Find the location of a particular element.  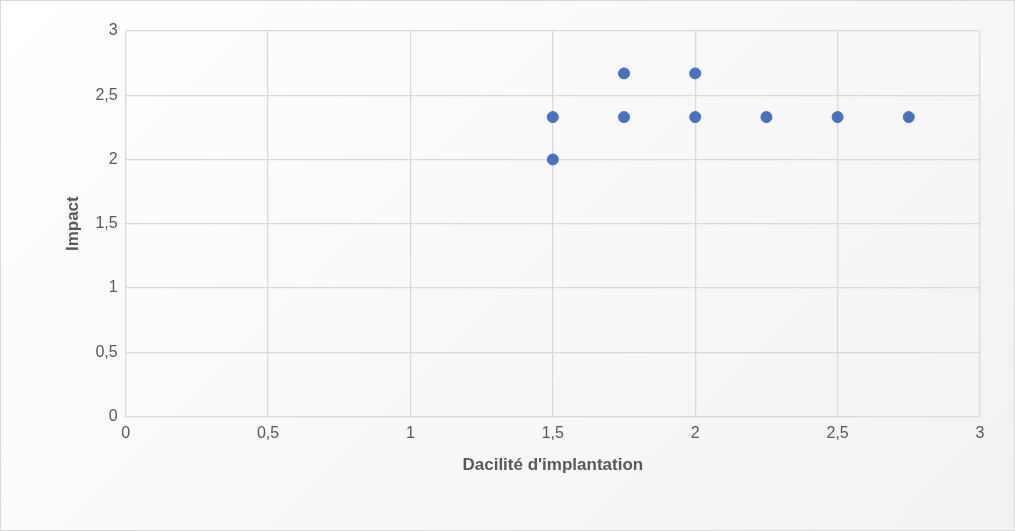

y-axis-title: Impact is located at coordinates (72, 223).